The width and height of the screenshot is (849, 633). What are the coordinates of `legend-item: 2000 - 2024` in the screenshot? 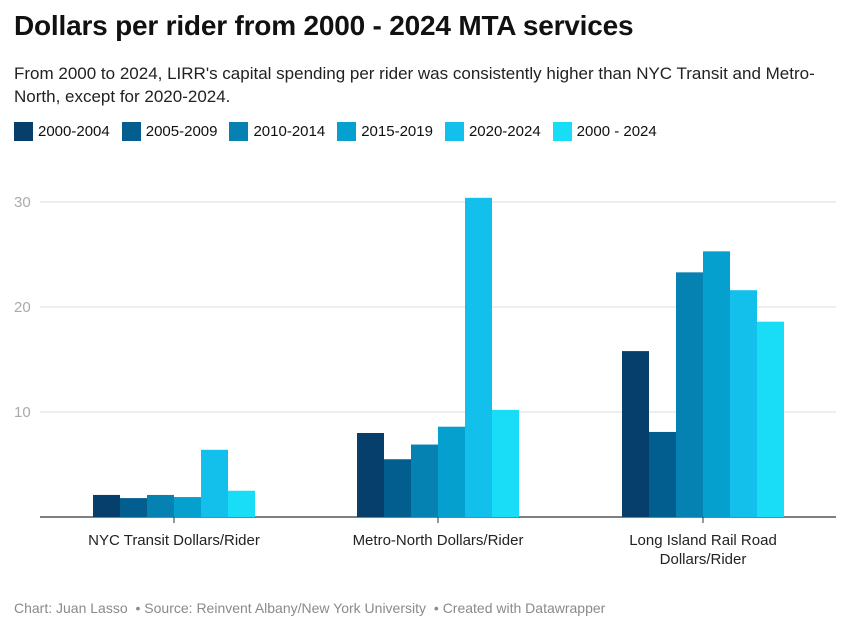 It's located at (604, 131).